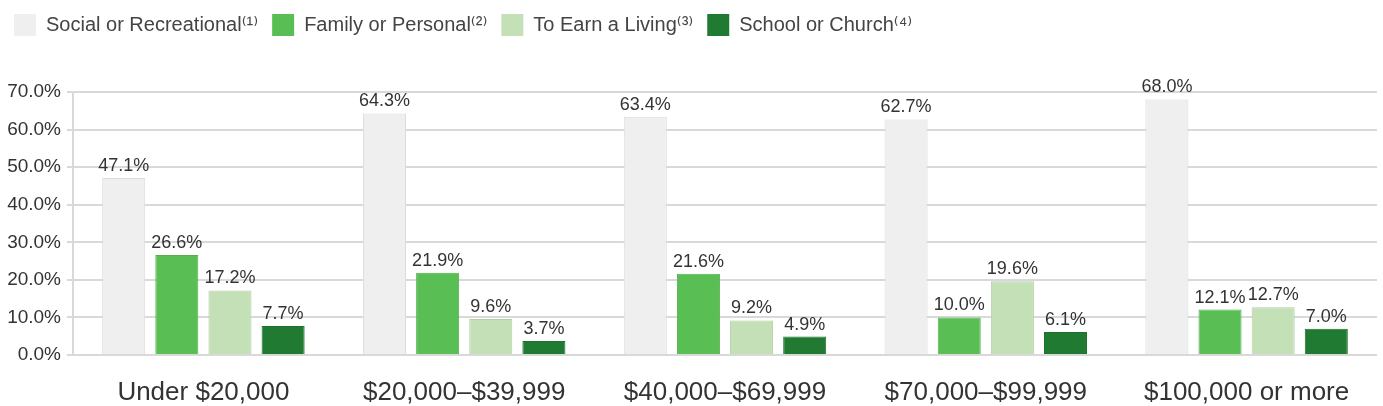  Describe the element at coordinates (1273, 294) in the screenshot. I see `data-label: 12.7%` at that location.